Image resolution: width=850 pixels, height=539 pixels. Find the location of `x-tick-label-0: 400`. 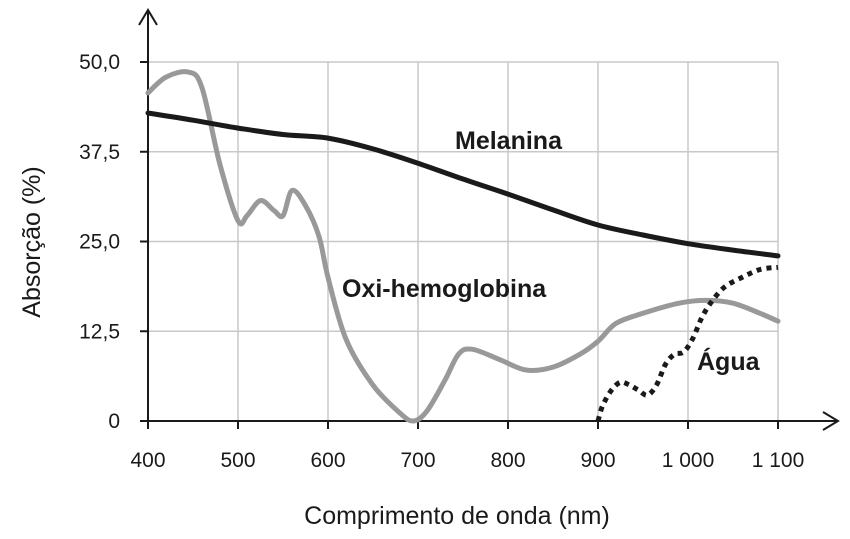

x-tick-label-0: 400 is located at coordinates (147, 460).